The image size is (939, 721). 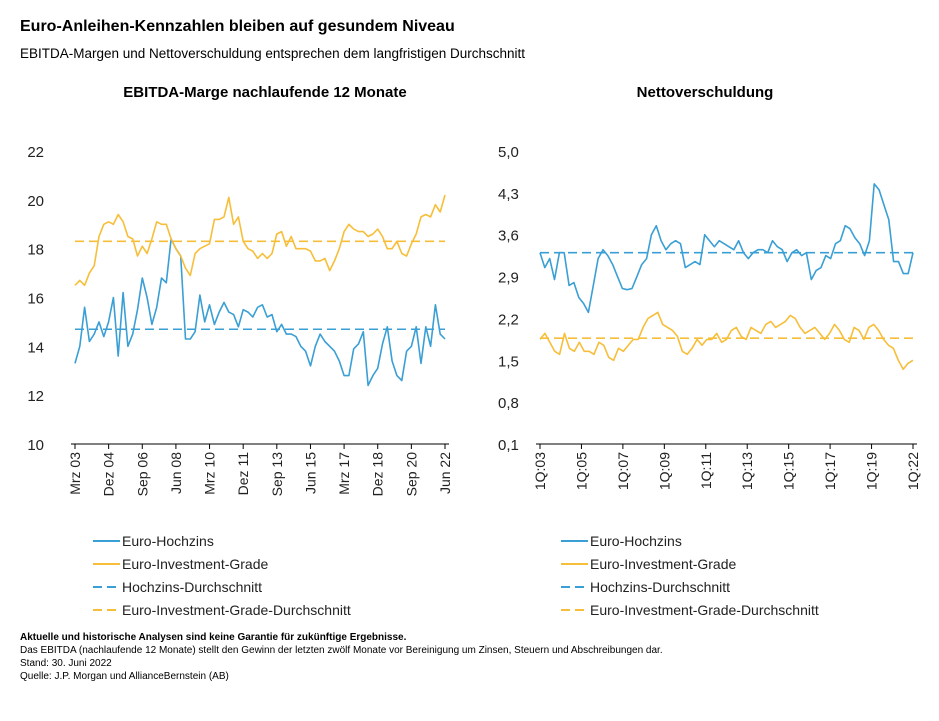 I want to click on netdebt-xtick-5: 1Q:13, so click(x=747, y=471).